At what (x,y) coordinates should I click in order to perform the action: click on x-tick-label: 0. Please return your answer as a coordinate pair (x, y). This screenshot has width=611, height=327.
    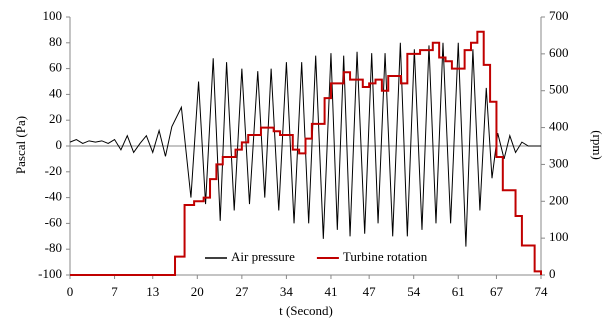
    Looking at the image, I should click on (70, 291).